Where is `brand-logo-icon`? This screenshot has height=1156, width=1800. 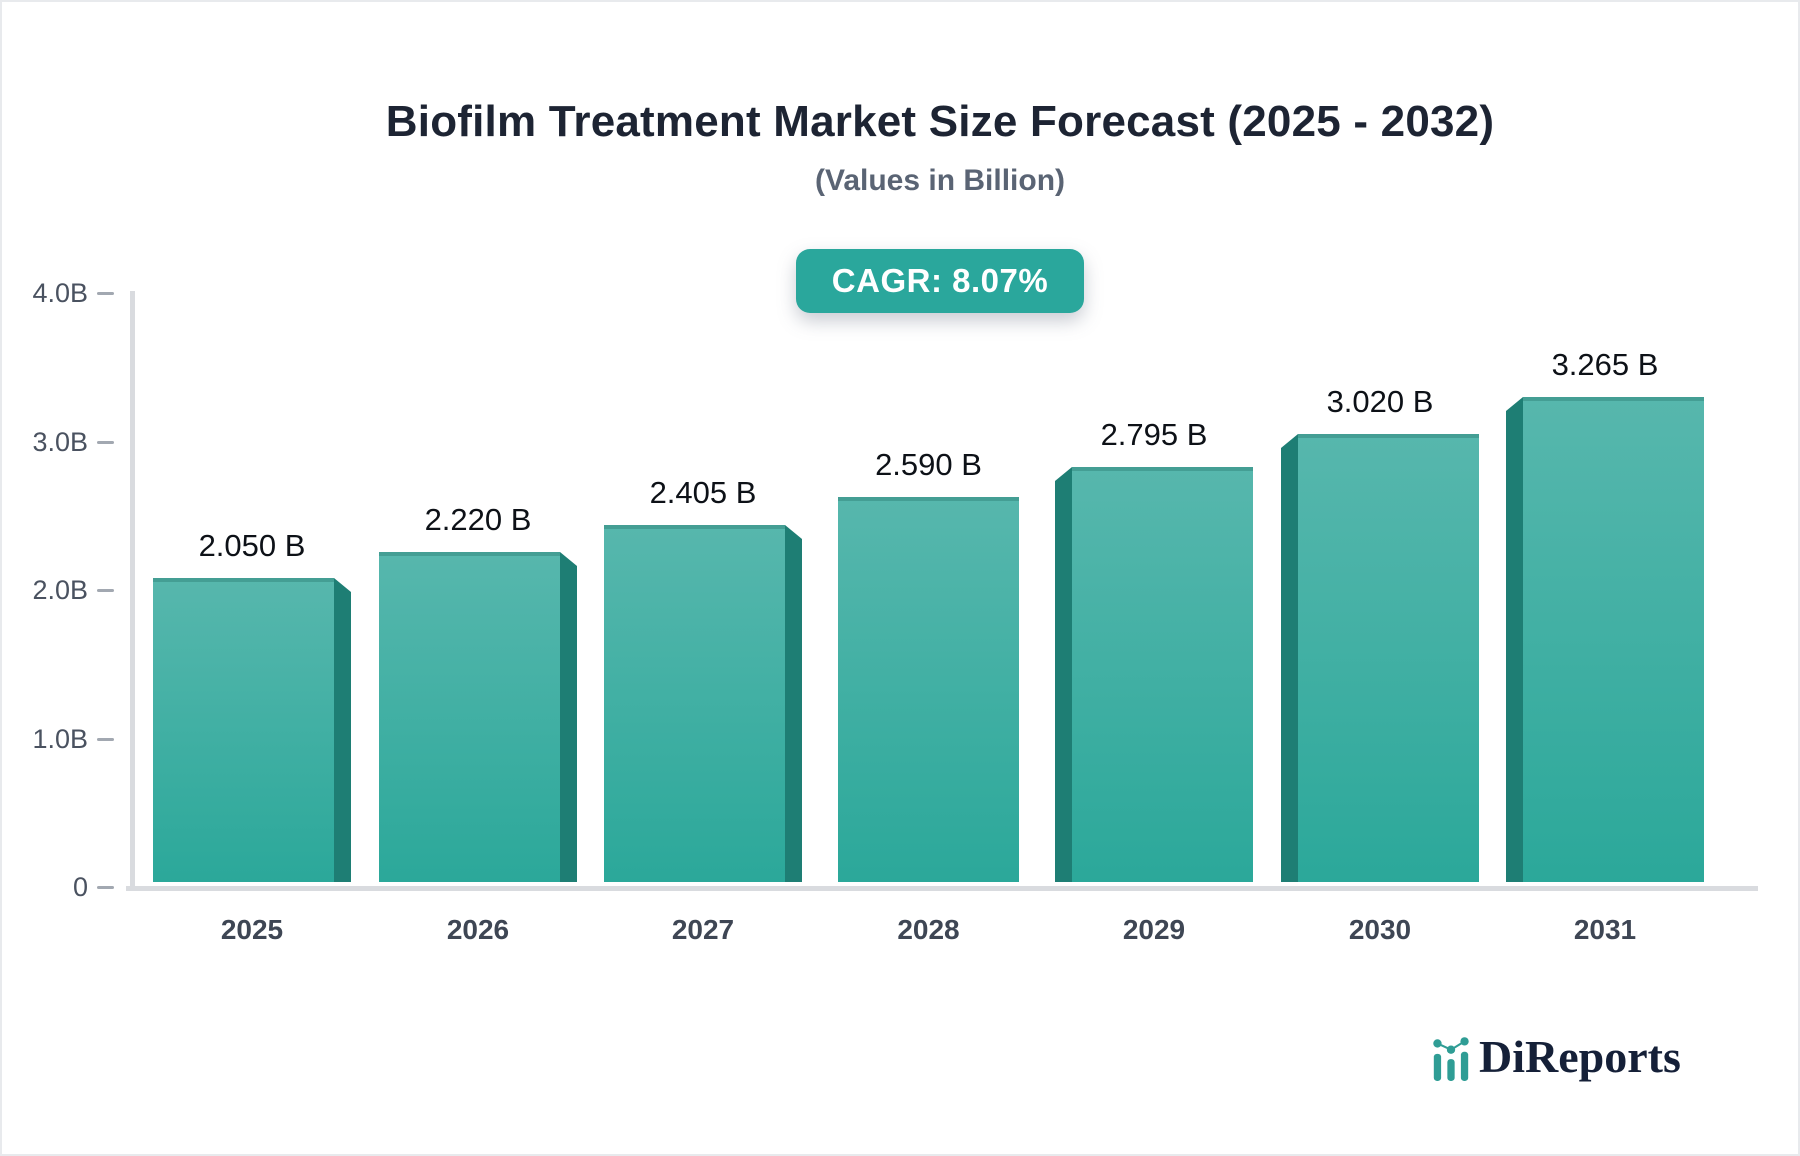 brand-logo-icon is located at coordinates (1451, 1059).